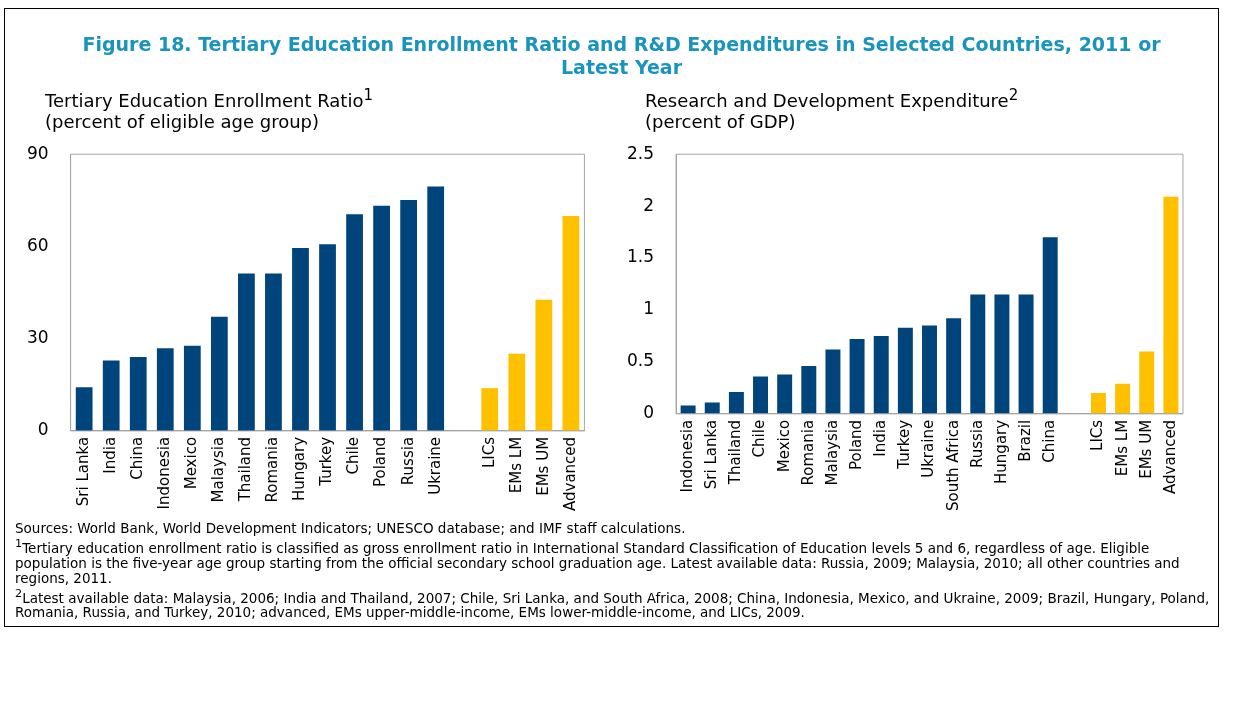 This screenshot has height=711, width=1239. I want to click on text: $^{1}$Tertiary education enrollment ratio is classified as gross enrollment ratio in International Standard Classification of Education levels 5 and 6, regardless of age. Eligible population is the five-year age group starting from the official secondary school graduation age. Latest available data: Russia, 2009; Malaysia, 2010; all other countries and regions, 2011., so click(598, 561).